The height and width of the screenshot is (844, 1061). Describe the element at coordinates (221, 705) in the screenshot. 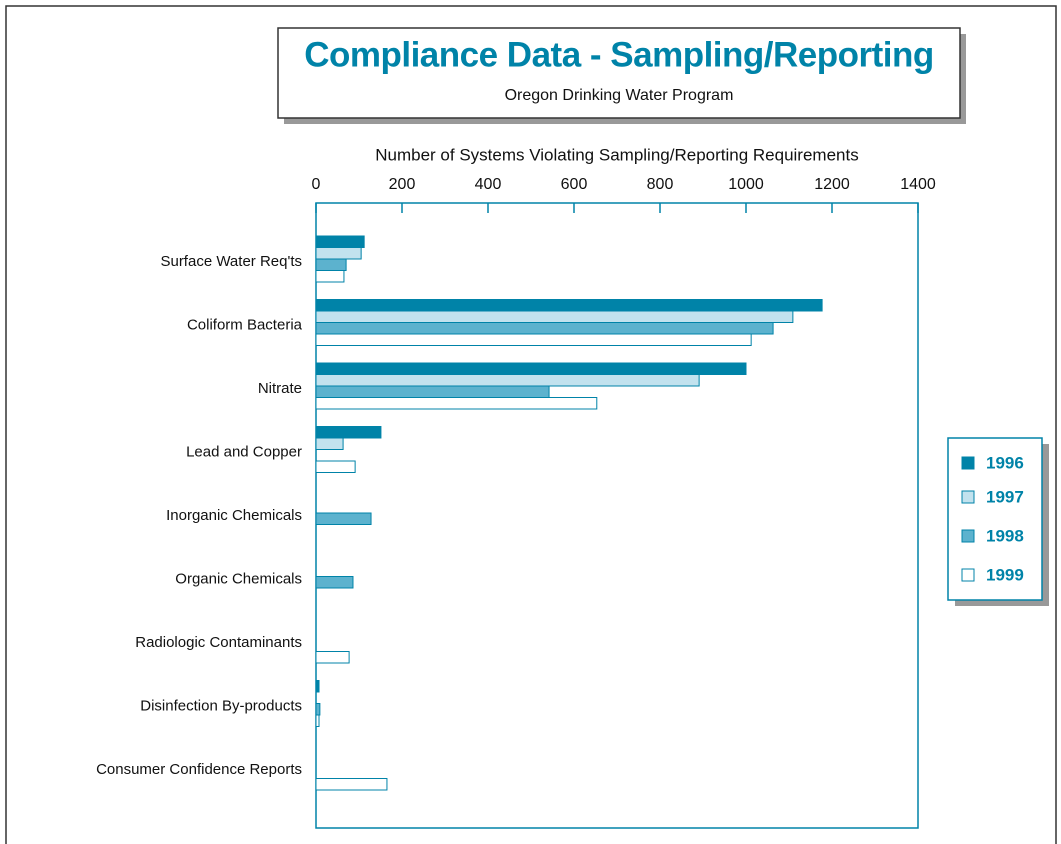

I see `y-tick-label: Disinfection By-products` at that location.